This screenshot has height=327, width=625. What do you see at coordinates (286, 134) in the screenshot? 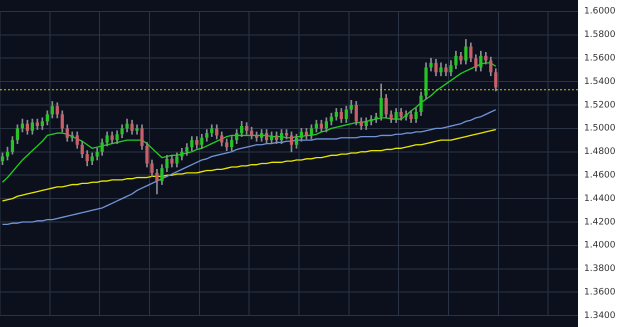
I see `candlestick` at bounding box center [286, 134].